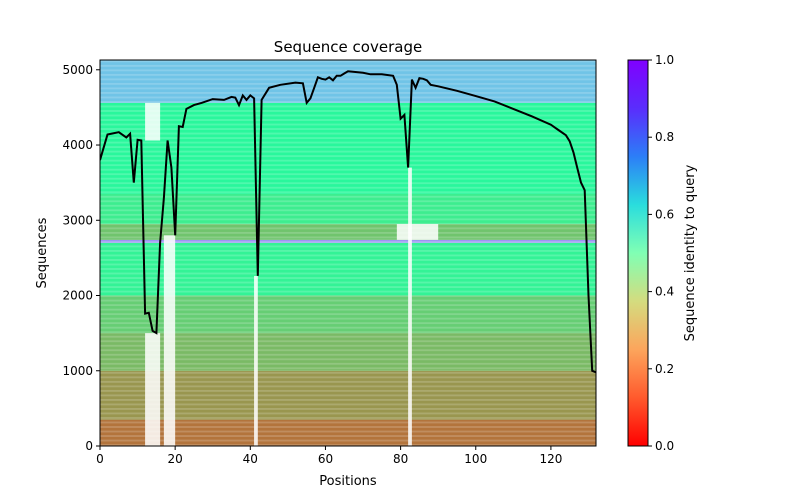  What do you see at coordinates (77, 145) in the screenshot?
I see `y-tick-label: 4000` at bounding box center [77, 145].